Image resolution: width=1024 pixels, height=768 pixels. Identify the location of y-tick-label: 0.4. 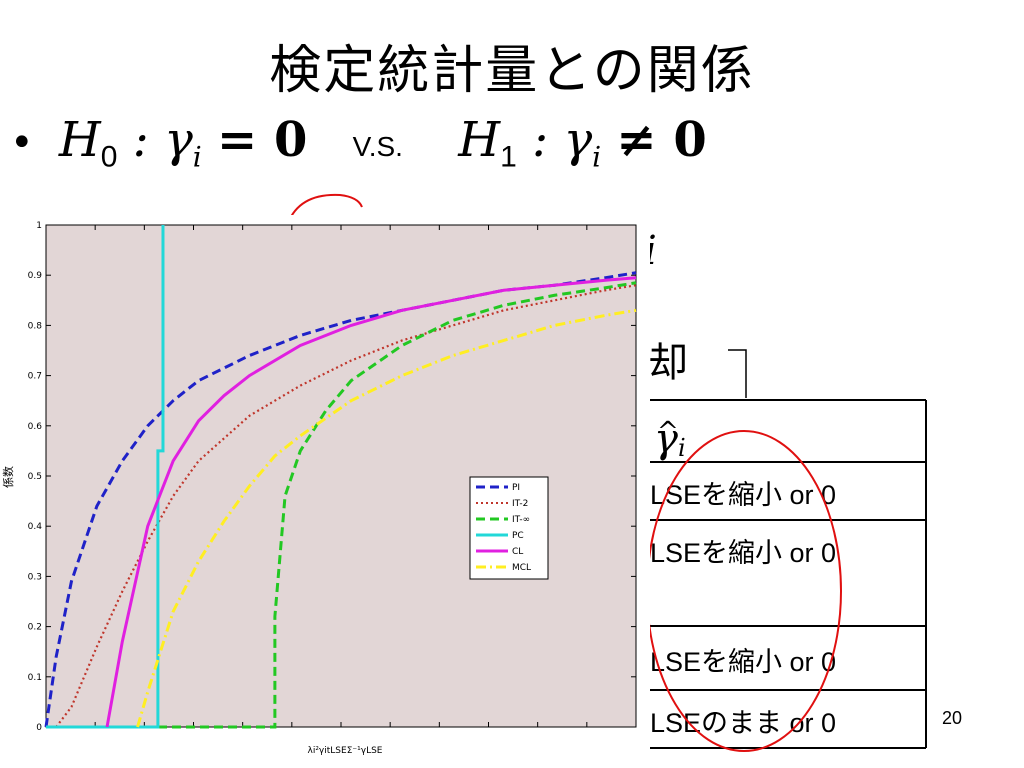
(35, 527).